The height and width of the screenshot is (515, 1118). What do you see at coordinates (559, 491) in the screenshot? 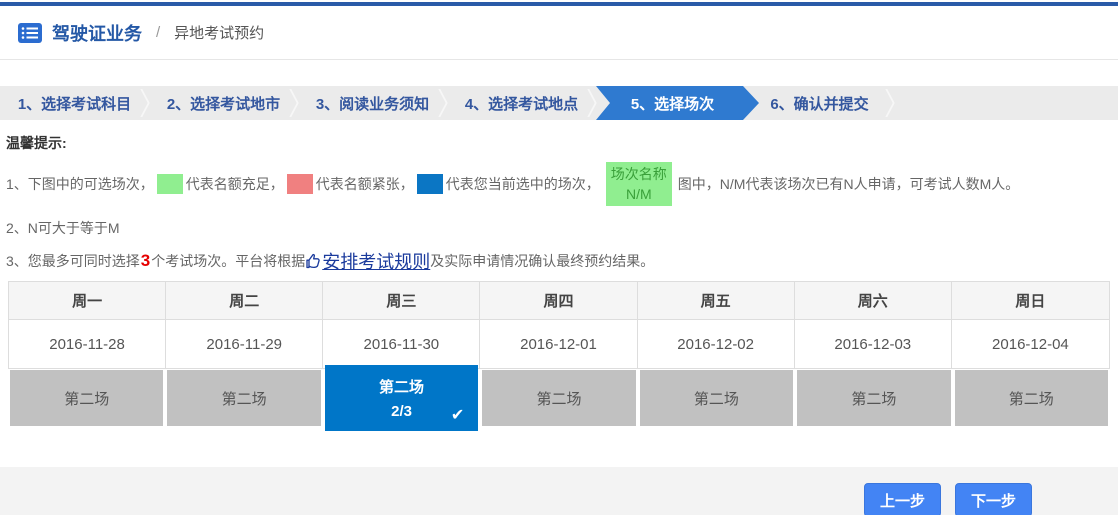
I see `footer-bar: 上一步 下一步` at bounding box center [559, 491].